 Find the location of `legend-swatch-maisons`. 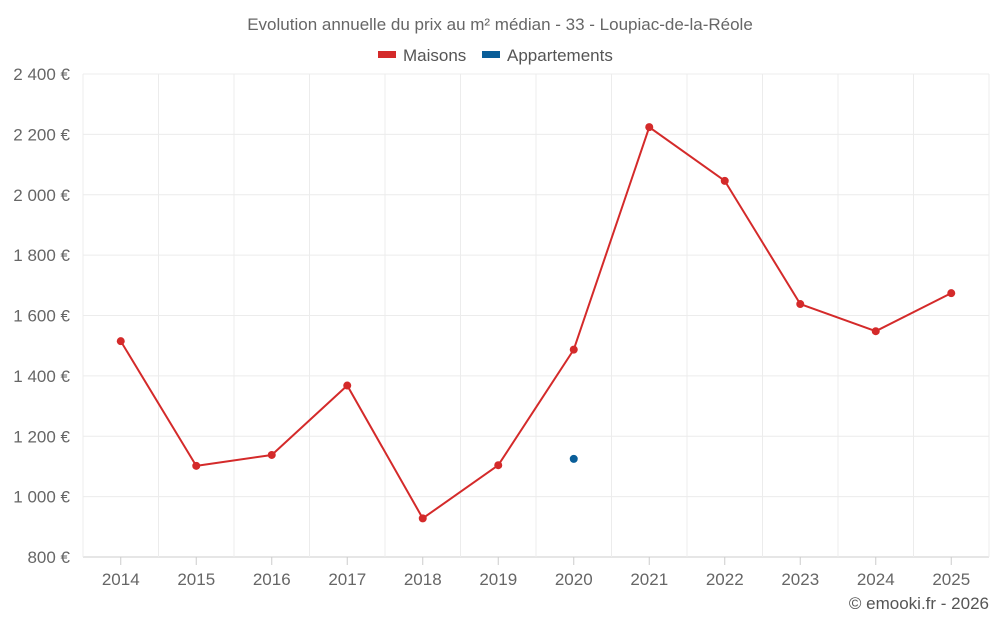

legend-swatch-maisons is located at coordinates (387, 54).